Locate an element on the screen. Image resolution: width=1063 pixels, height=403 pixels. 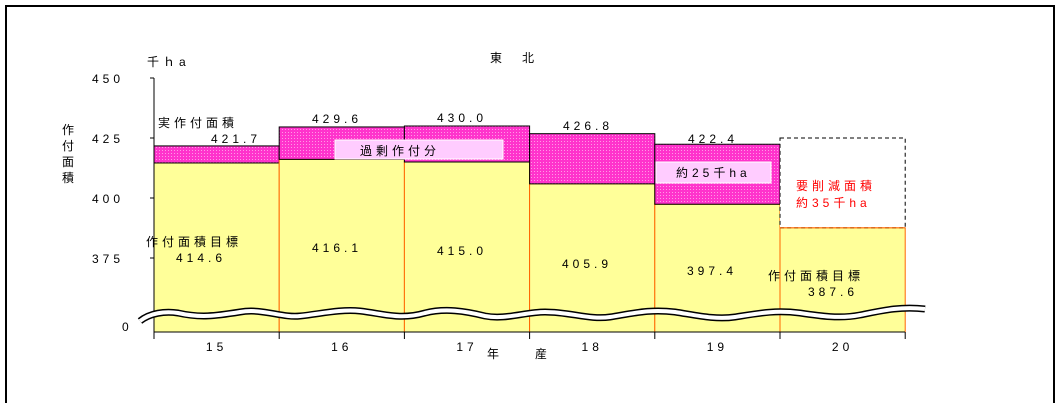
actual-value-label: 422.4 is located at coordinates (713, 139).